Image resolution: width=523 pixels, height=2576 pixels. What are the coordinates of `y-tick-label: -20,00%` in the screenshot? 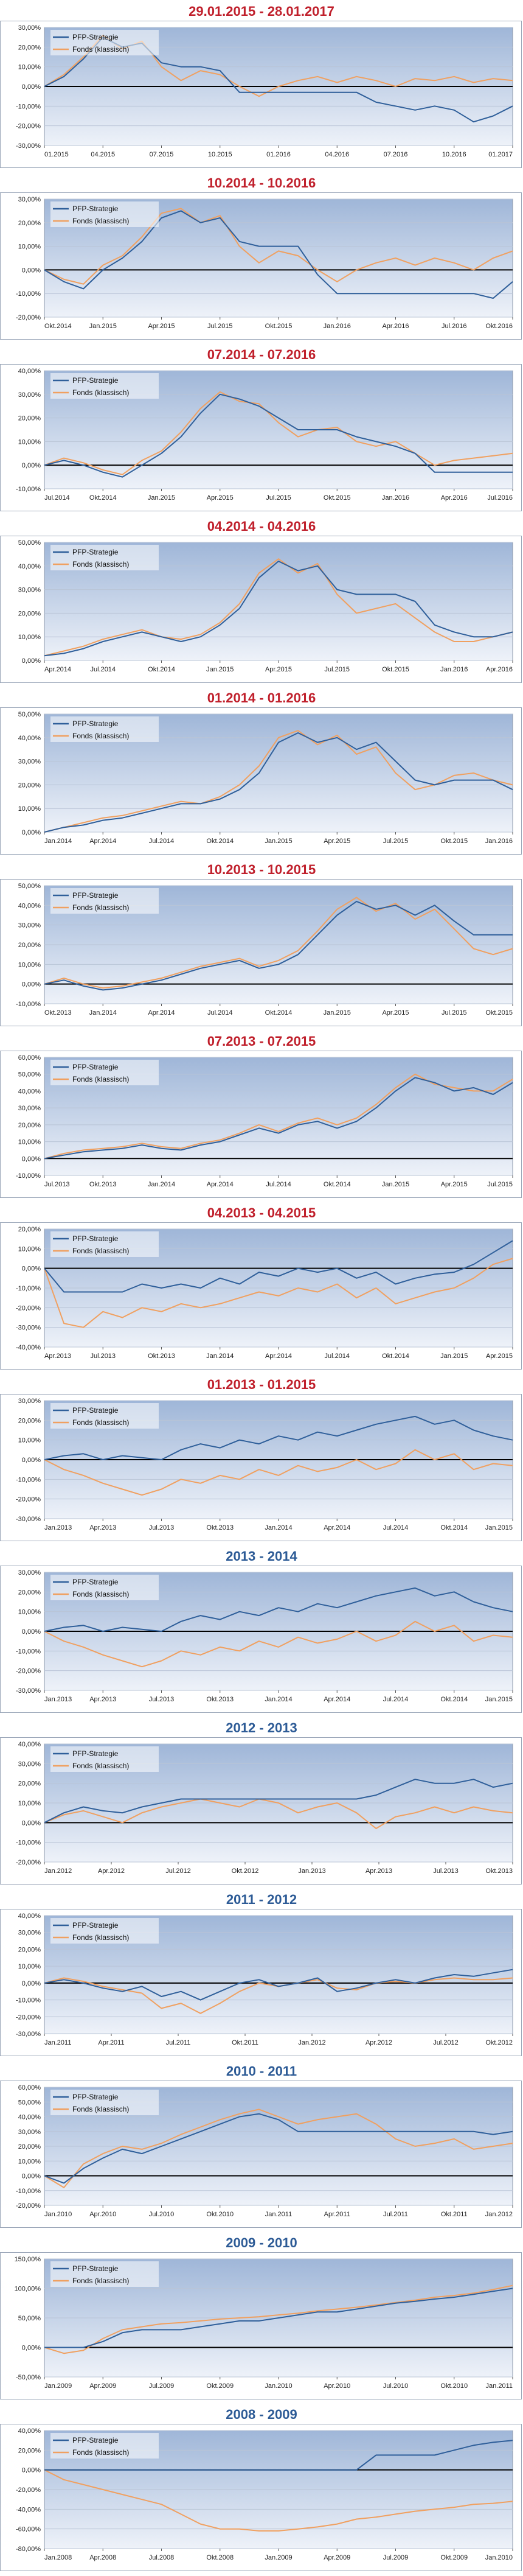 It's located at (28, 126).